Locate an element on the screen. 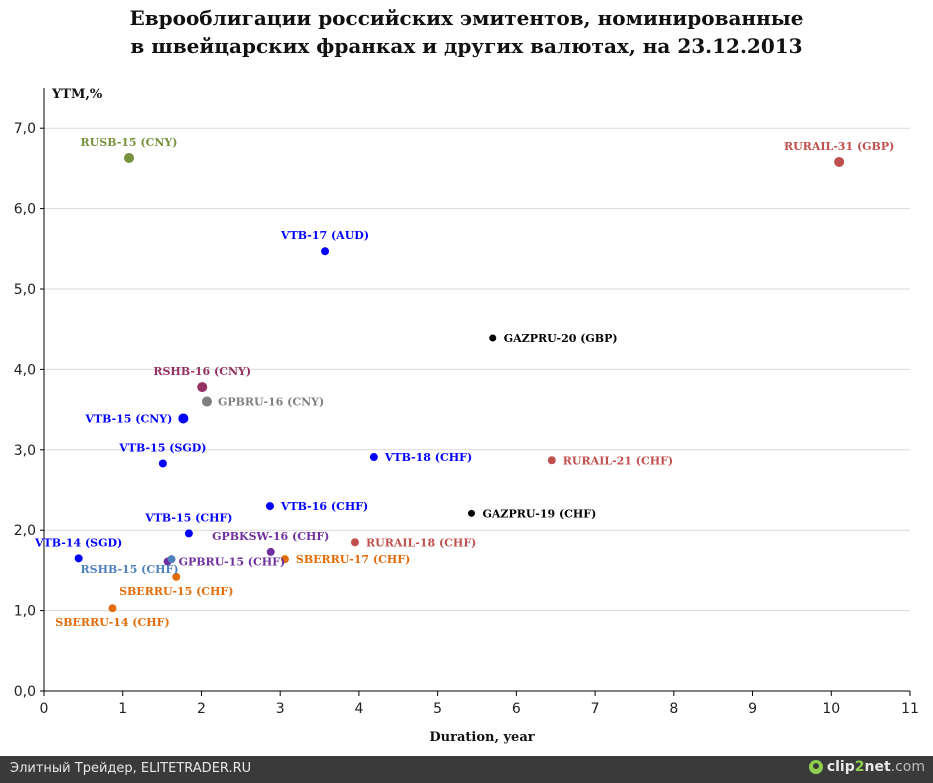  clip2net-logo: clip2net.com is located at coordinates (866, 767).